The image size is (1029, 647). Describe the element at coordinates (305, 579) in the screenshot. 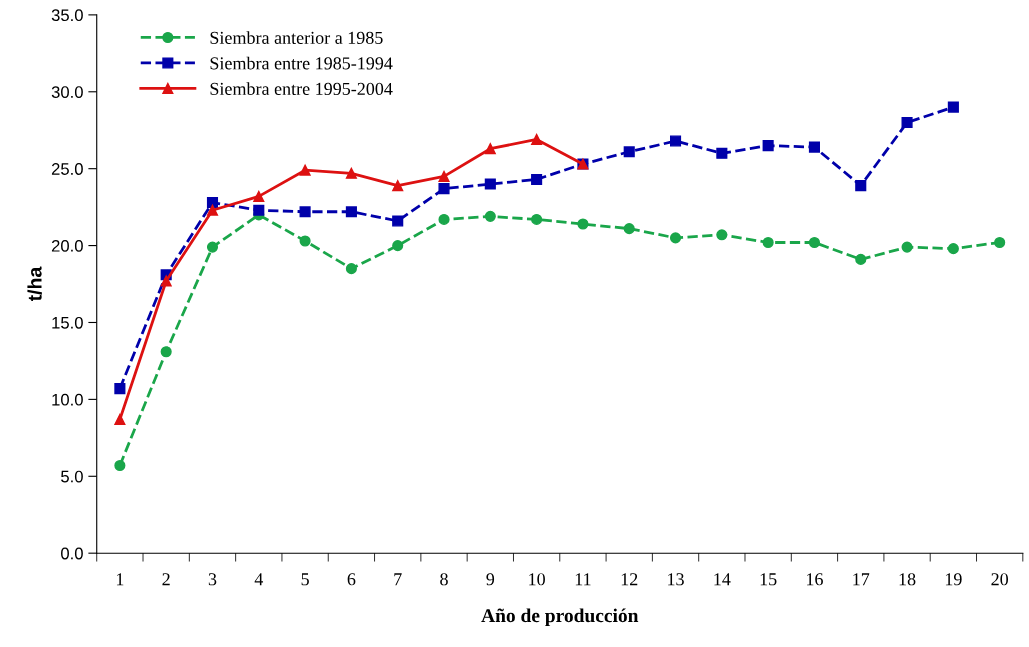

I see `x-tick-label: 5` at that location.